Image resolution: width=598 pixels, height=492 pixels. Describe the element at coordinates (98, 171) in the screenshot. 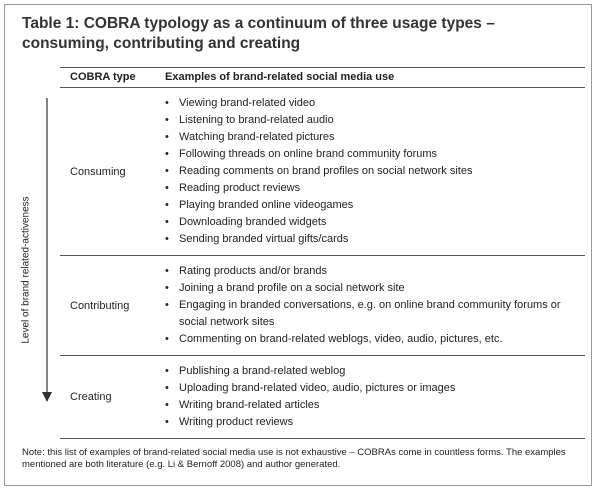

I see `cobra-type: Consuming` at that location.